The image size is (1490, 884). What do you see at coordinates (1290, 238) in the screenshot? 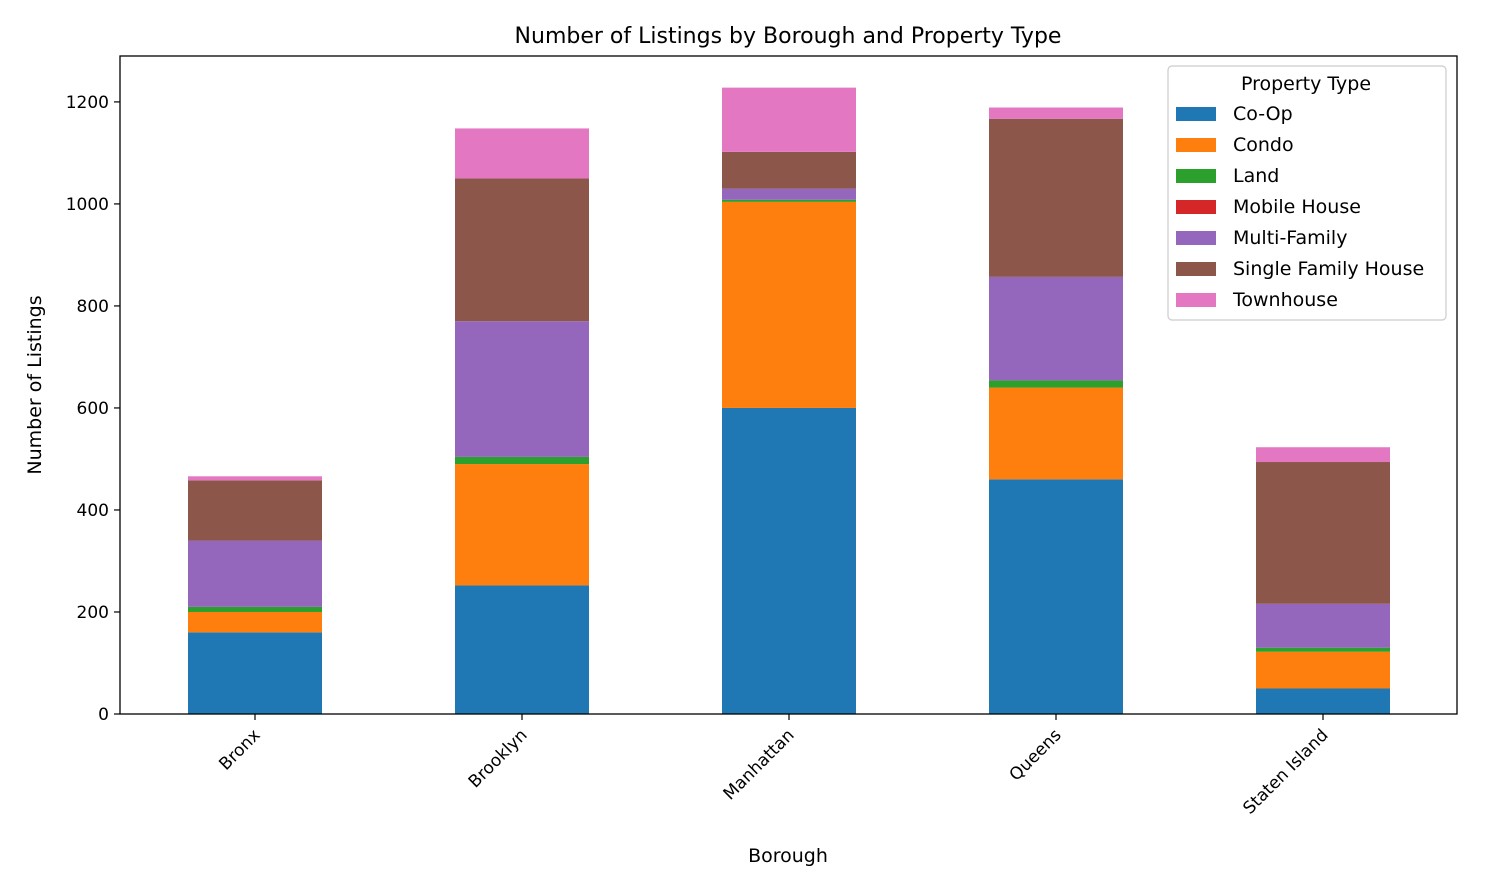
I see `legend-label: Multi-Family` at bounding box center [1290, 238].